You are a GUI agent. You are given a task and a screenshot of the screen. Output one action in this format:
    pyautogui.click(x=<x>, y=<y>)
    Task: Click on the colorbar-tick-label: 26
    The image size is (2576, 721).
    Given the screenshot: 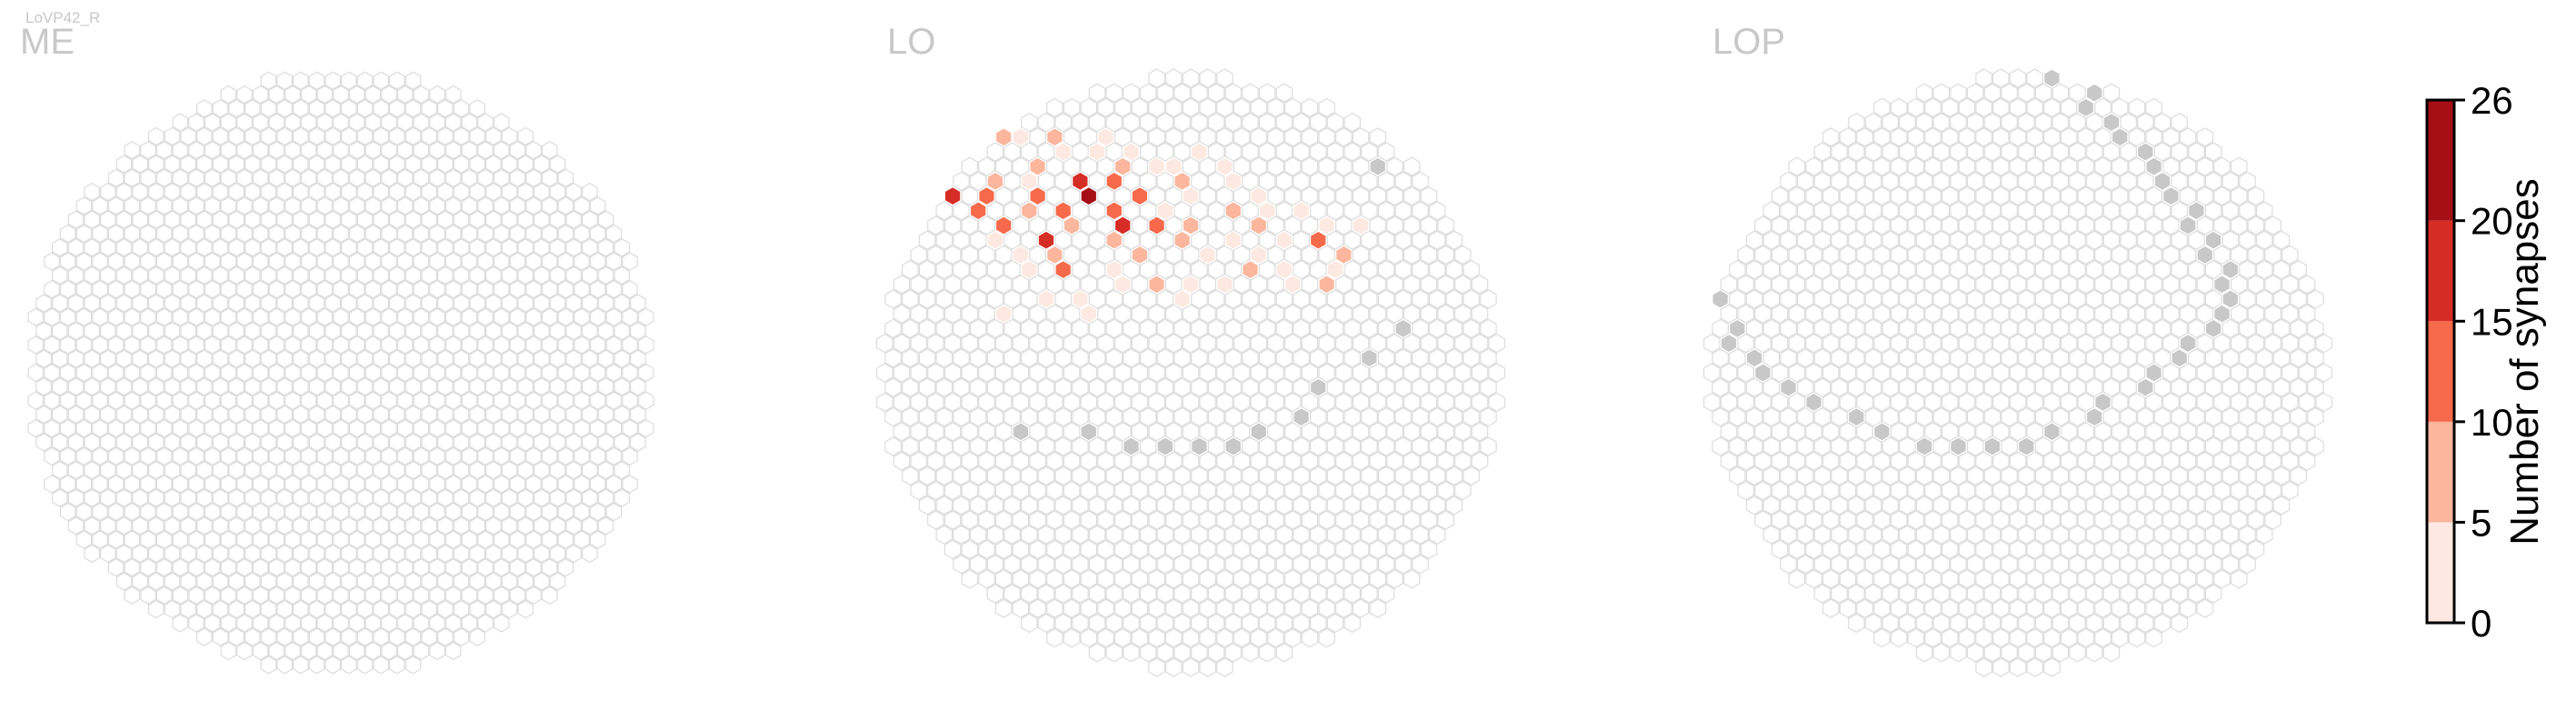 What is the action you would take?
    pyautogui.click(x=2492, y=100)
    